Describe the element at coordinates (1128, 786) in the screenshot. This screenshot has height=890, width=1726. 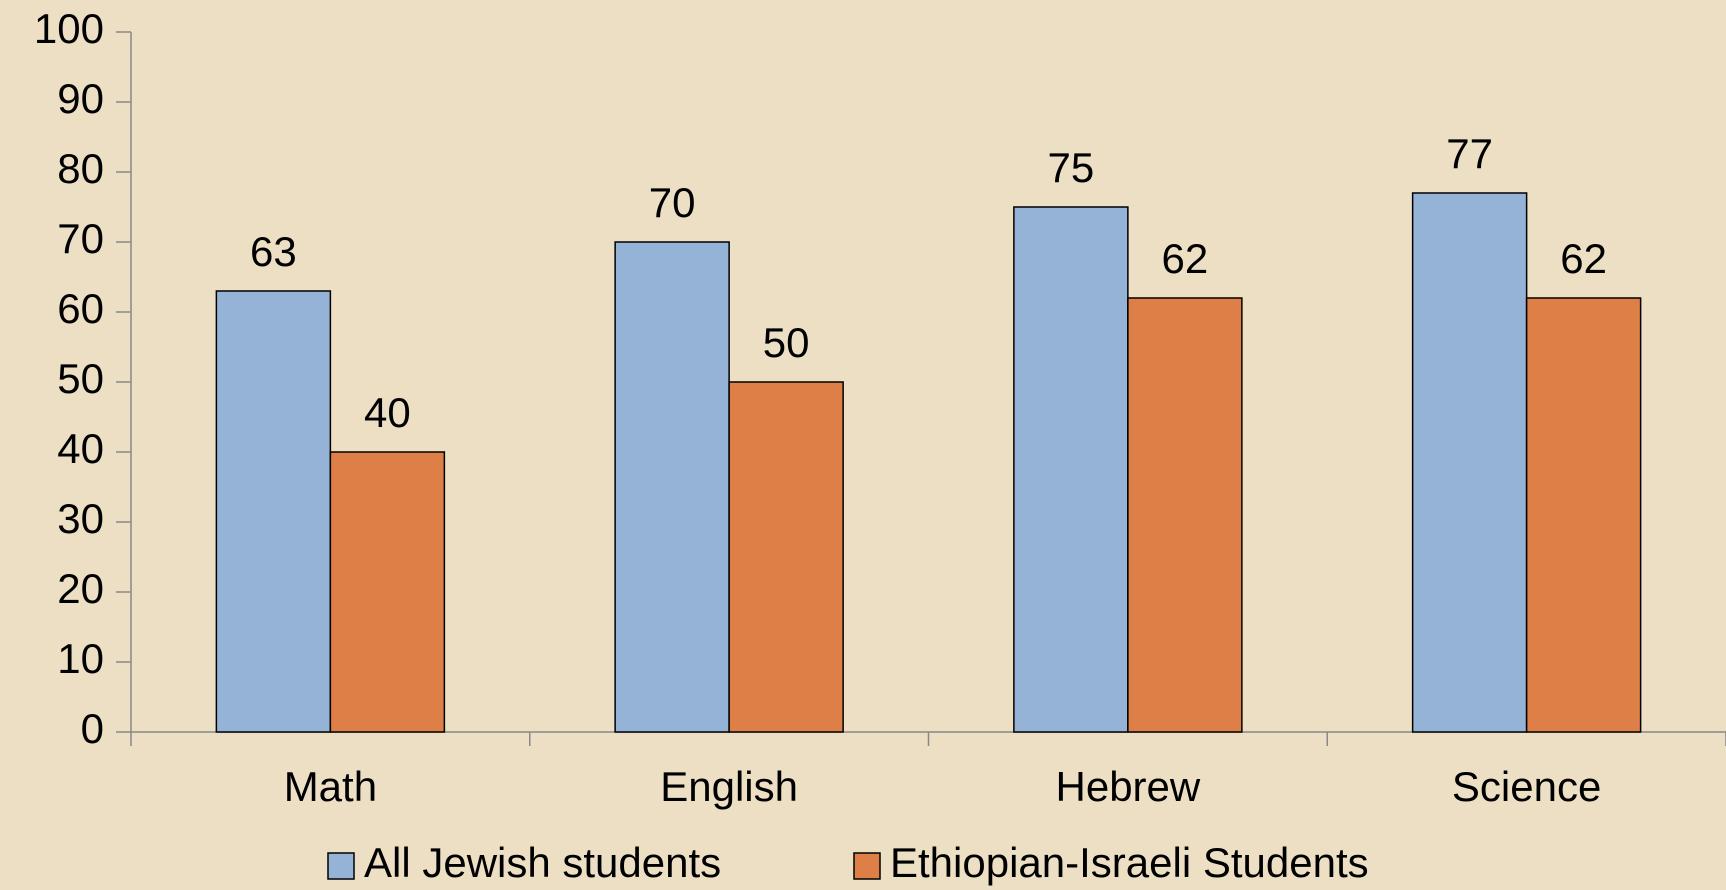
I see `x-tick-label: Hebrew` at that location.